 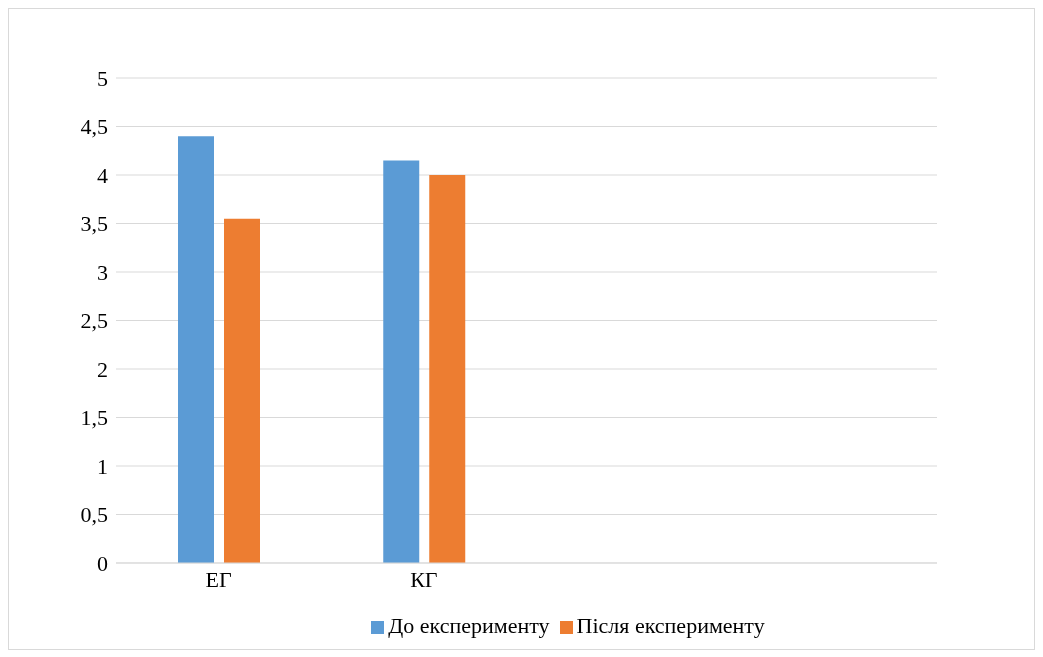 I want to click on y-tick-label: 2,5, so click(x=94, y=321).